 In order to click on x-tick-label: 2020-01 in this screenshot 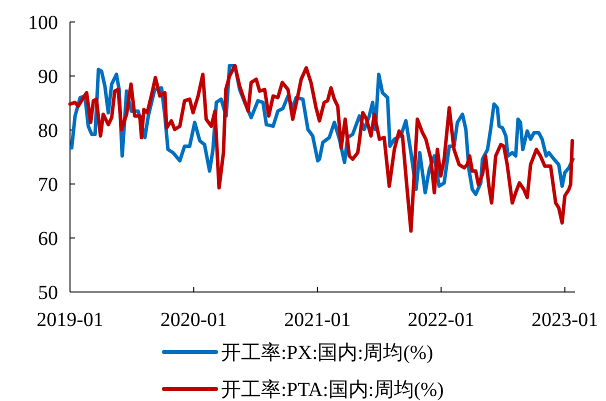, I will do `click(194, 320)`.